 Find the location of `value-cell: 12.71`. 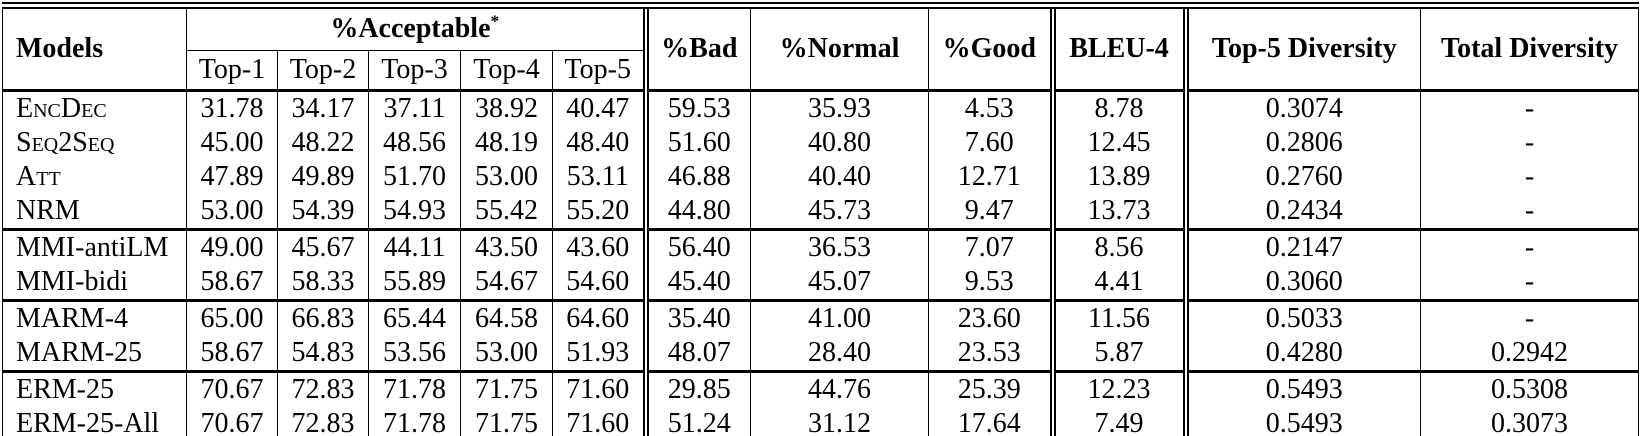

value-cell: 12.71 is located at coordinates (990, 177).